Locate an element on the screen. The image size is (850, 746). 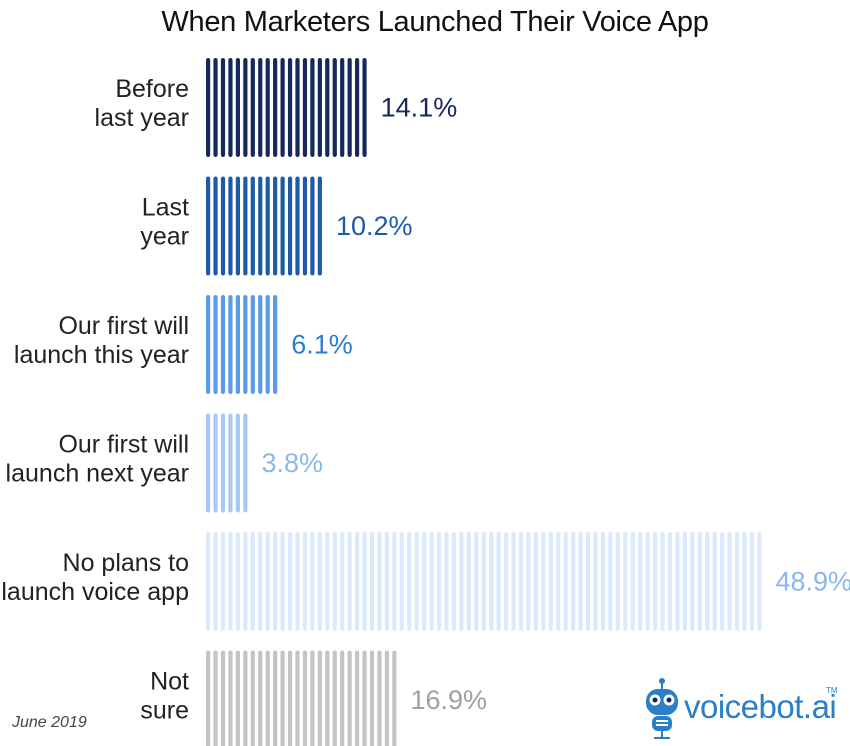
value-label: 14.1% is located at coordinates (419, 108).